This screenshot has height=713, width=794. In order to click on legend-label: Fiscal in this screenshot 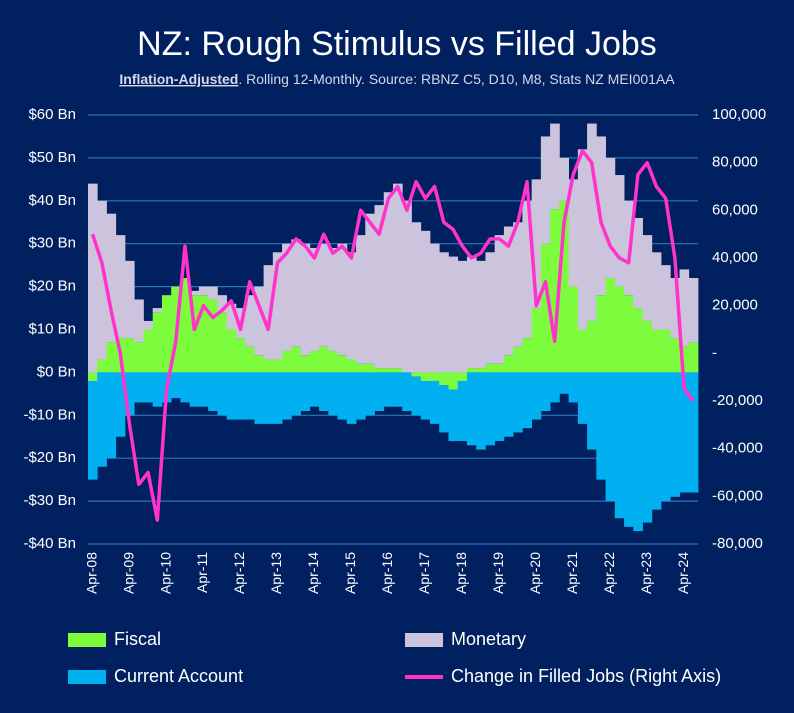, I will do `click(137, 639)`.